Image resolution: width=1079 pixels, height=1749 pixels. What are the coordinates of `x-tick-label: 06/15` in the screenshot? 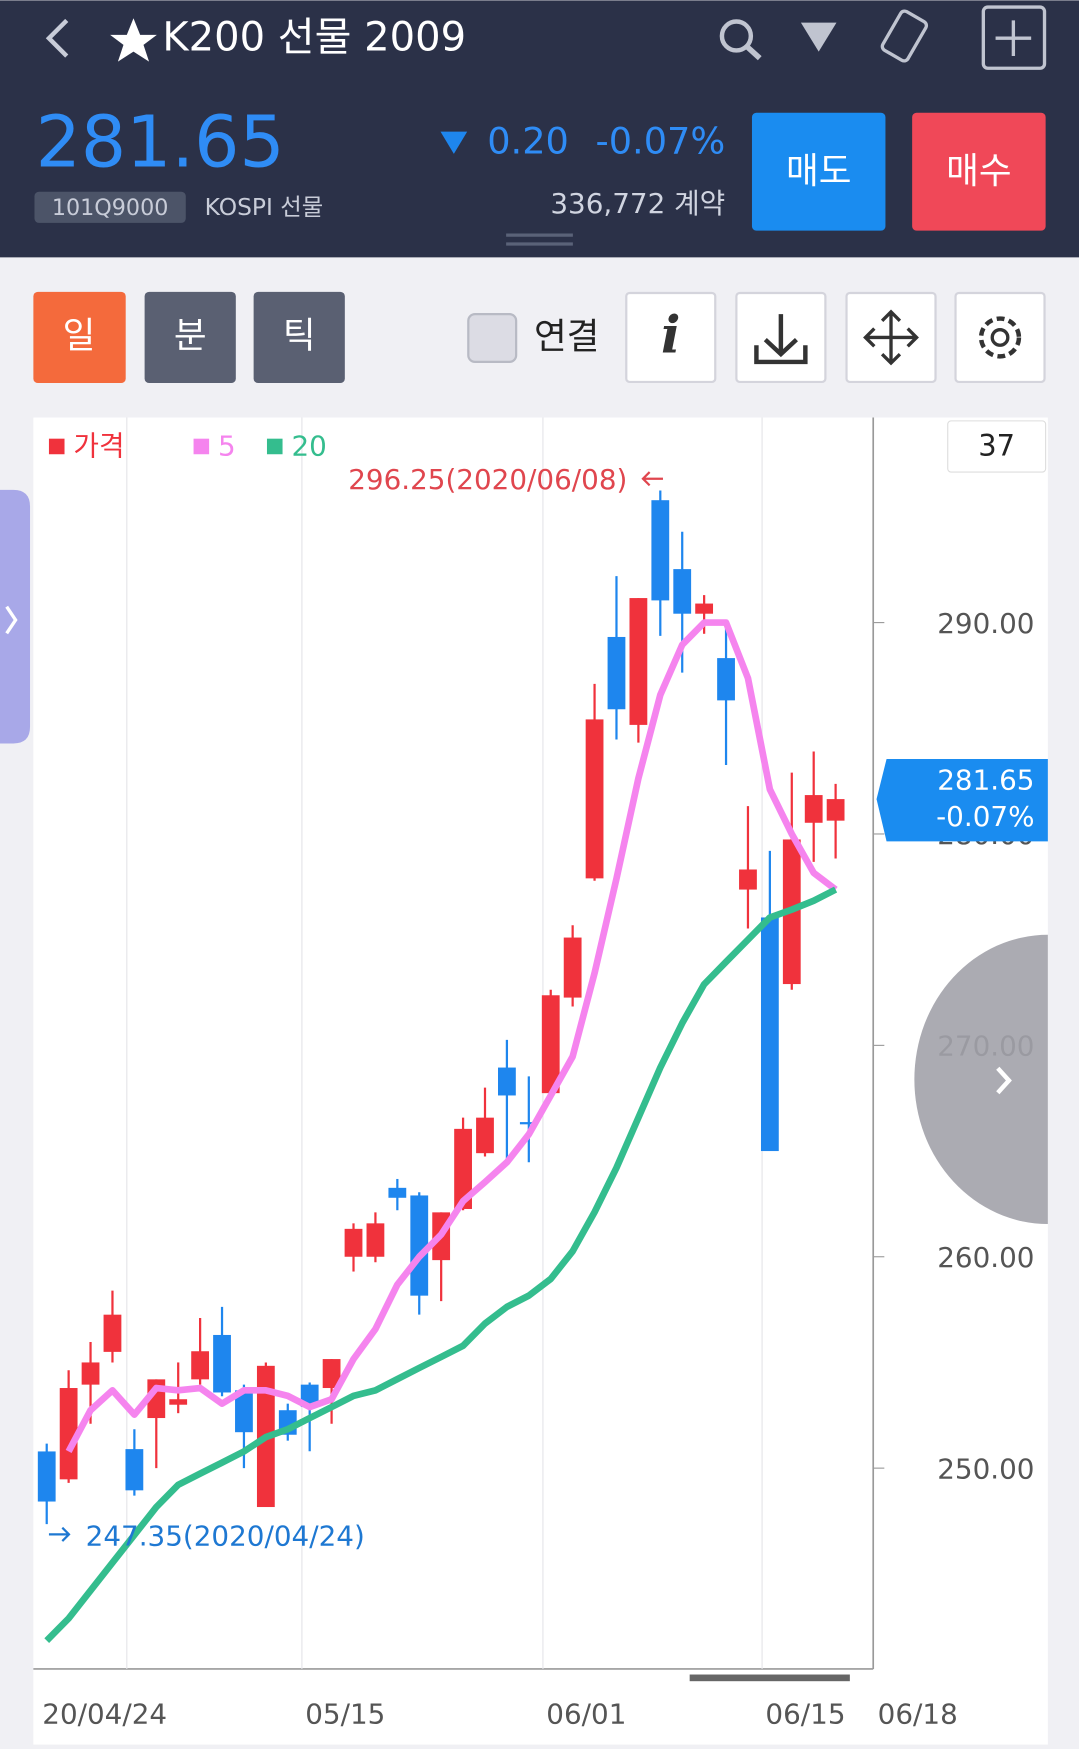 It's located at (805, 1714).